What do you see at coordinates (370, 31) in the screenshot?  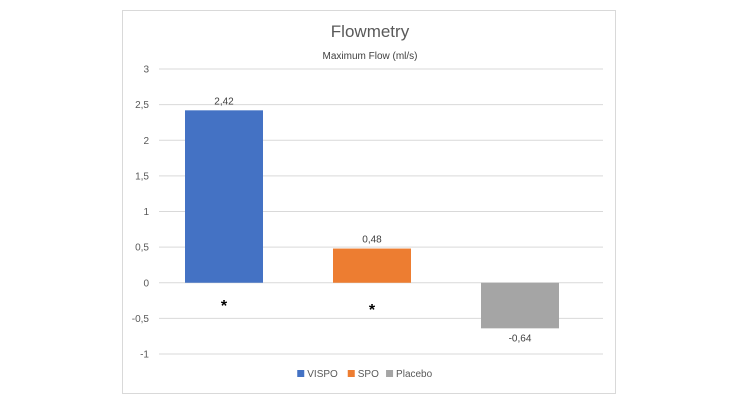 I see `chart-title: Flowmetry` at bounding box center [370, 31].